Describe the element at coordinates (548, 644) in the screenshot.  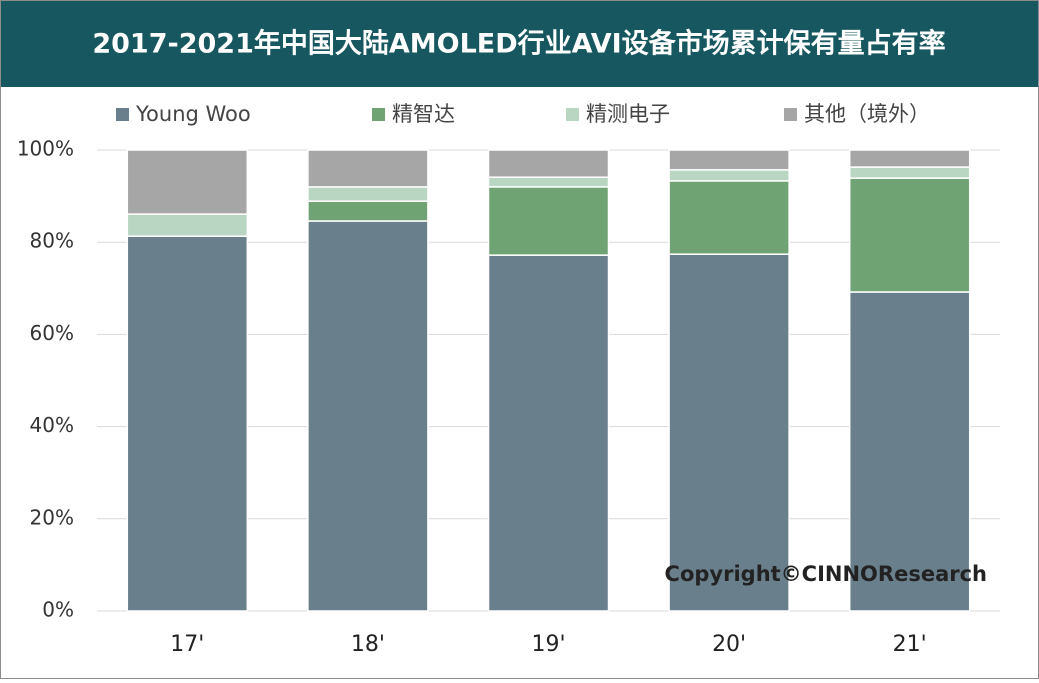
I see `x-tick-label: 19'` at that location.